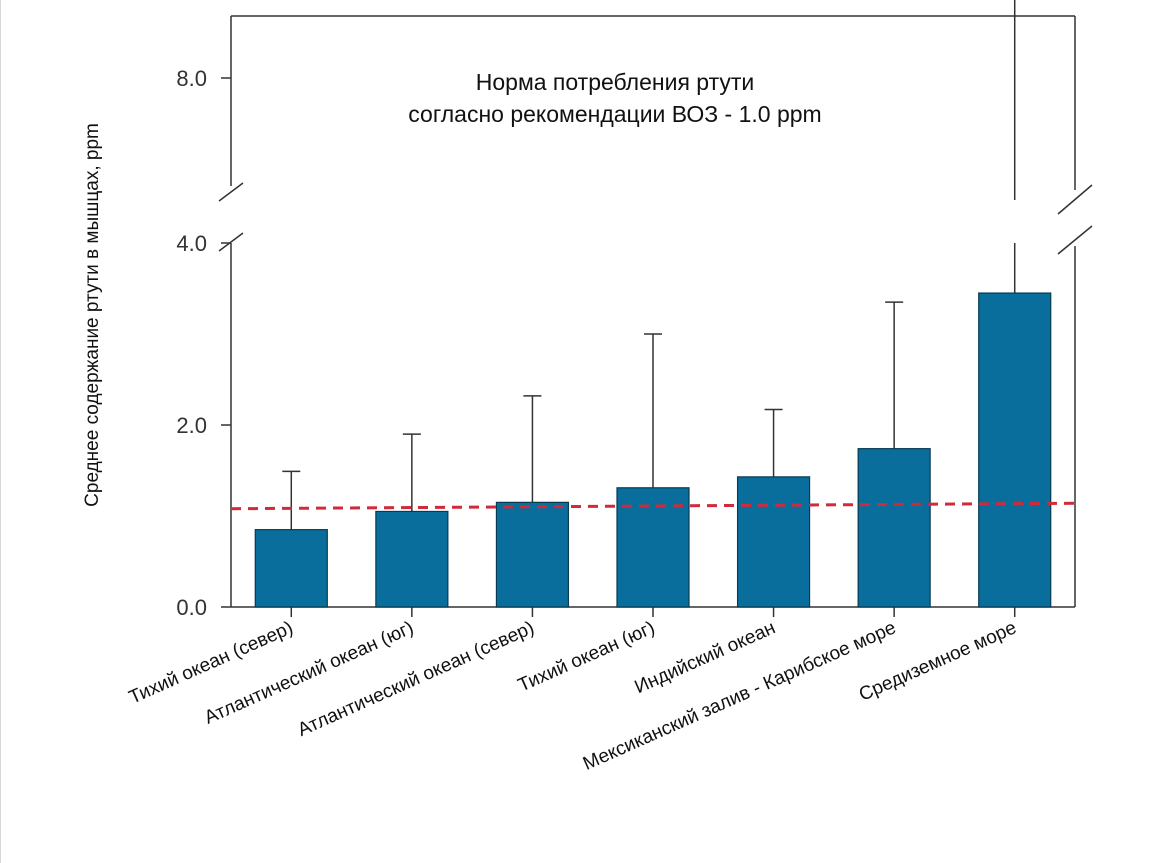 This screenshot has height=863, width=1170. What do you see at coordinates (309, 672) in the screenshot?
I see `category-label-1: Атлантический океан (юг)` at bounding box center [309, 672].